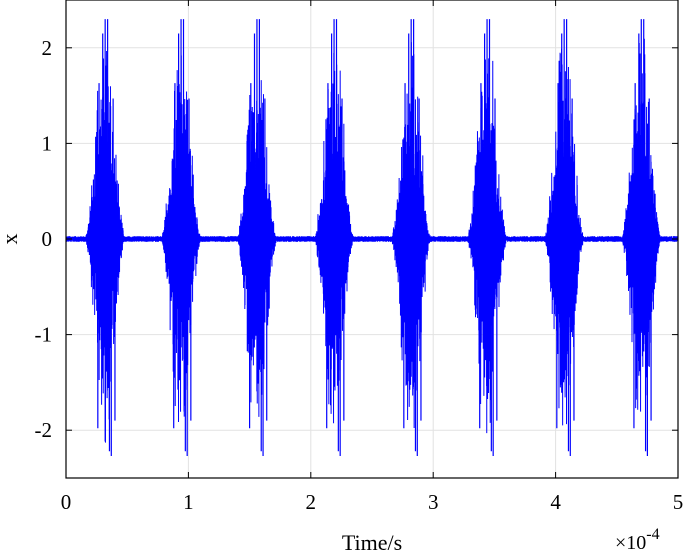 The height and width of the screenshot is (553, 685). What do you see at coordinates (372, 502) in the screenshot?
I see `x-tick-labels: 0 1 2 3 4 5` at bounding box center [372, 502].